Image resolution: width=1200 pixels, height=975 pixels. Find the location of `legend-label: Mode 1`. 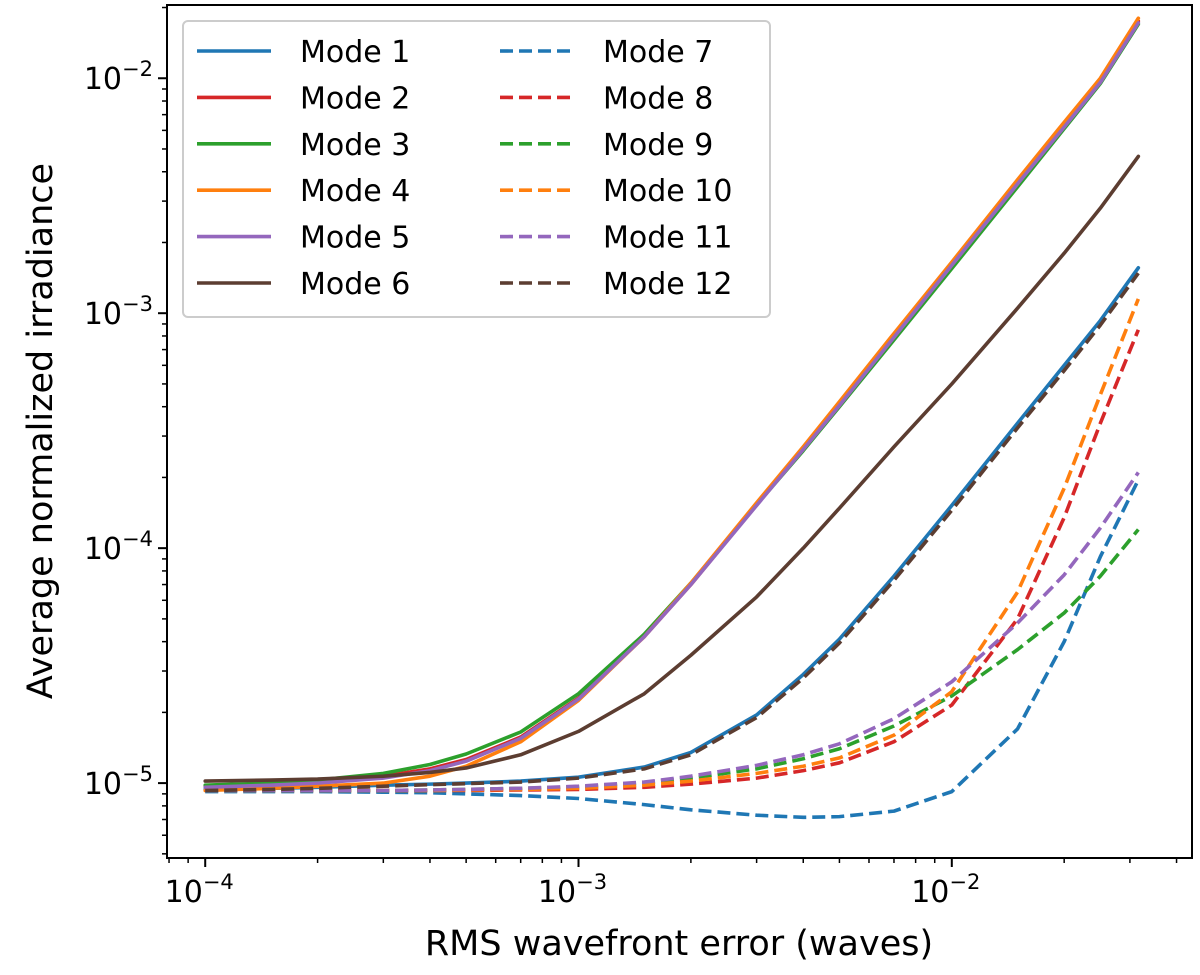

legend-label: Mode 1 is located at coordinates (355, 52).